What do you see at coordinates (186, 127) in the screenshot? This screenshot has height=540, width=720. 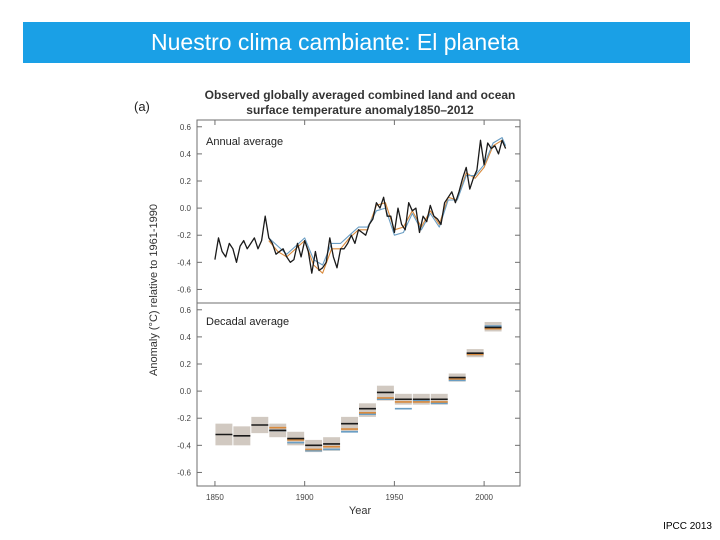 I see `annual-ytick-label: 0.6` at bounding box center [186, 127].